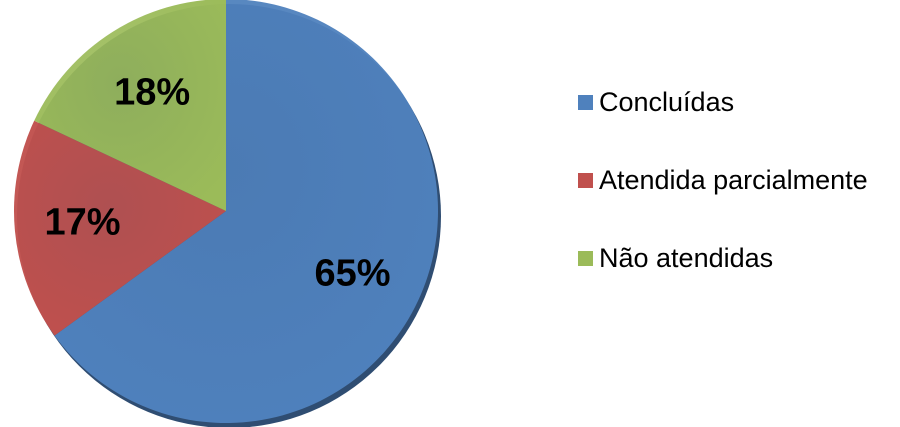 The height and width of the screenshot is (427, 900). I want to click on pie-label-nao-atendidas: 18%, so click(152, 93).